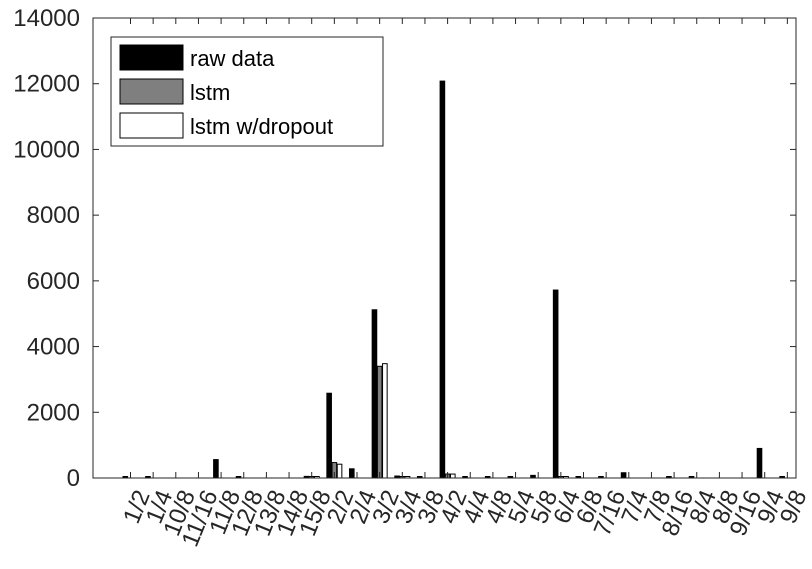  What do you see at coordinates (247, 91) in the screenshot?
I see `legend: raw data lstm lstm w/dropout` at bounding box center [247, 91].